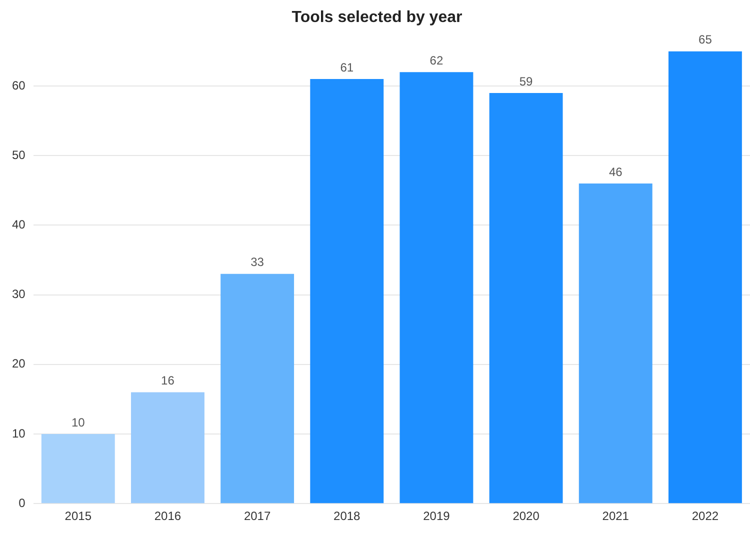  I want to click on y-tick-label: 20, so click(19, 363).